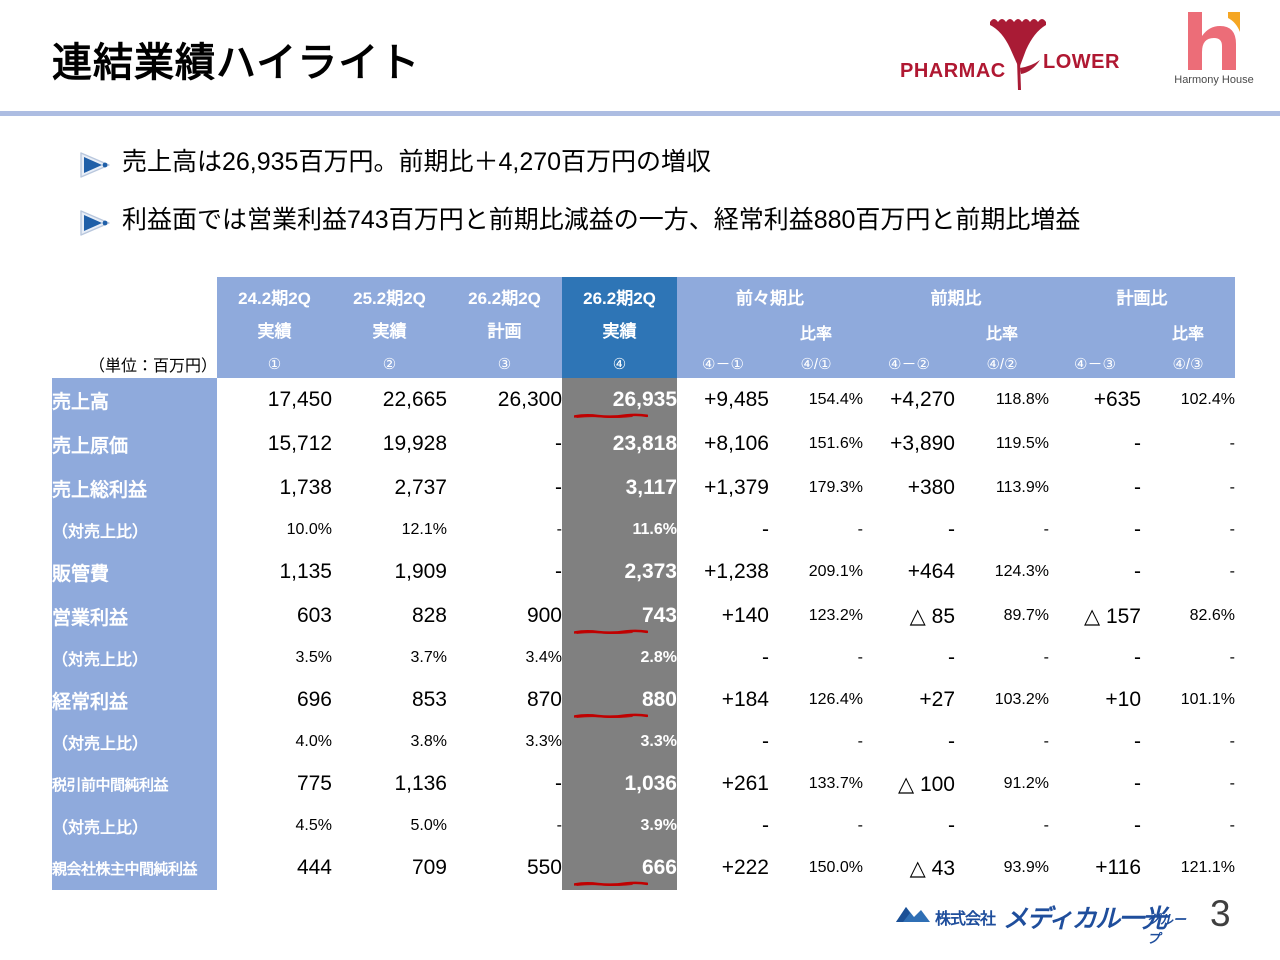 The image size is (1280, 960). What do you see at coordinates (389, 700) in the screenshot?
I see `cell-value: 853` at bounding box center [389, 700].